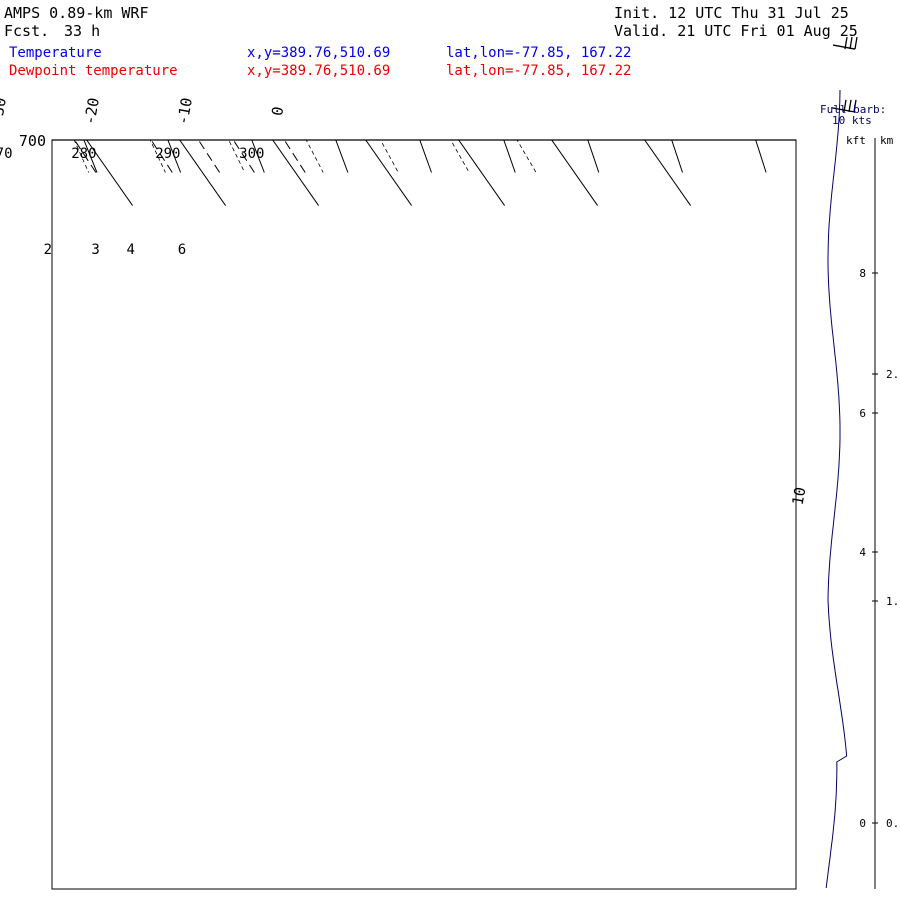 The height and width of the screenshot is (900, 900). Describe the element at coordinates (27, 31) in the screenshot. I see `forecast-label: Fcst.` at that location.